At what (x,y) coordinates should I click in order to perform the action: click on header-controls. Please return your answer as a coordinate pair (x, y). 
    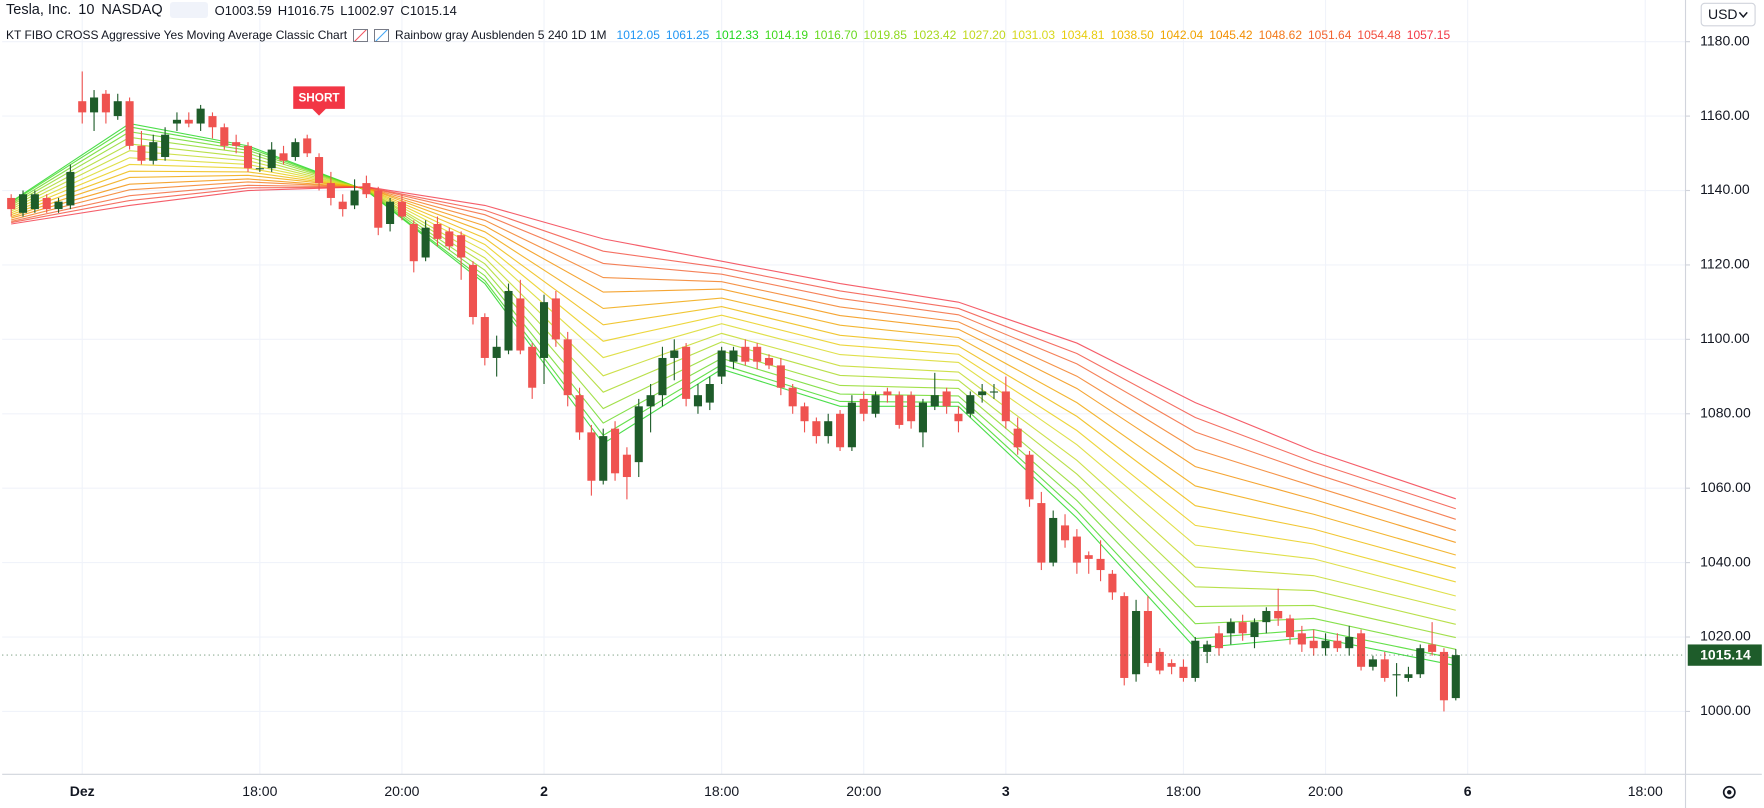
    Looking at the image, I should click on (188, 10).